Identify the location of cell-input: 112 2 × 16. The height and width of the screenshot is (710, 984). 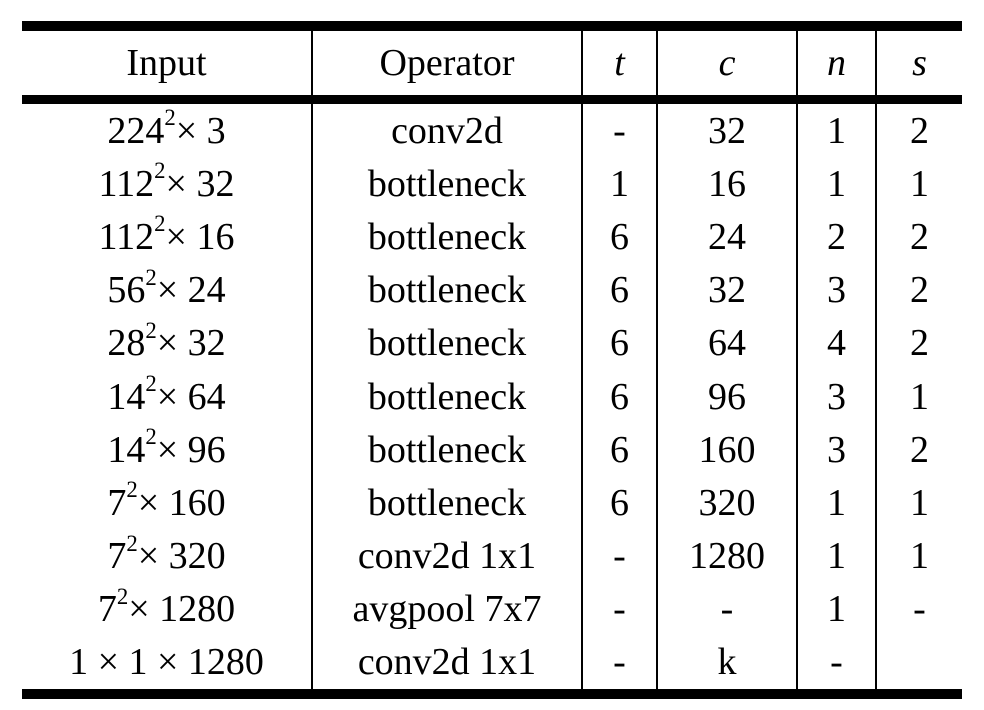
(167, 237).